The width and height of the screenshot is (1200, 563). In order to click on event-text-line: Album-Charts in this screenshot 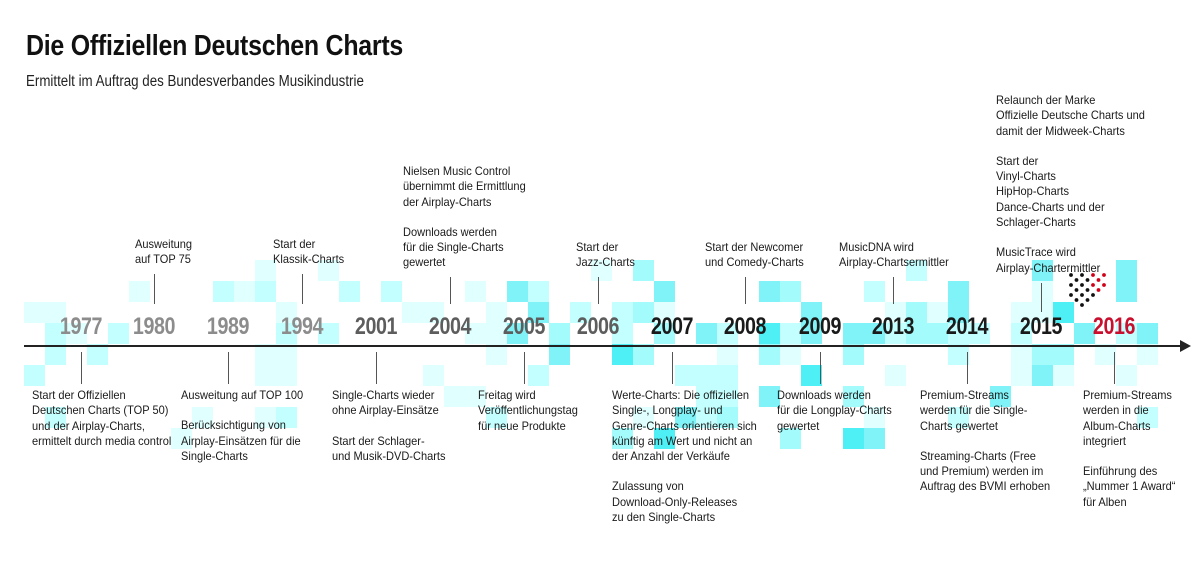, I will do `click(1117, 425)`.